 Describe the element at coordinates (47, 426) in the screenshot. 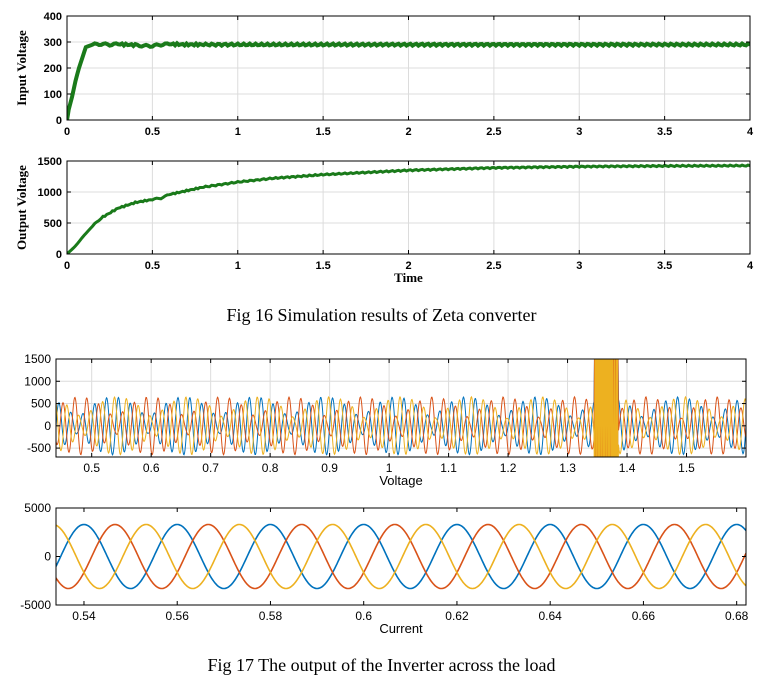

I see `inverter-voltage-ytick-label: 0` at that location.